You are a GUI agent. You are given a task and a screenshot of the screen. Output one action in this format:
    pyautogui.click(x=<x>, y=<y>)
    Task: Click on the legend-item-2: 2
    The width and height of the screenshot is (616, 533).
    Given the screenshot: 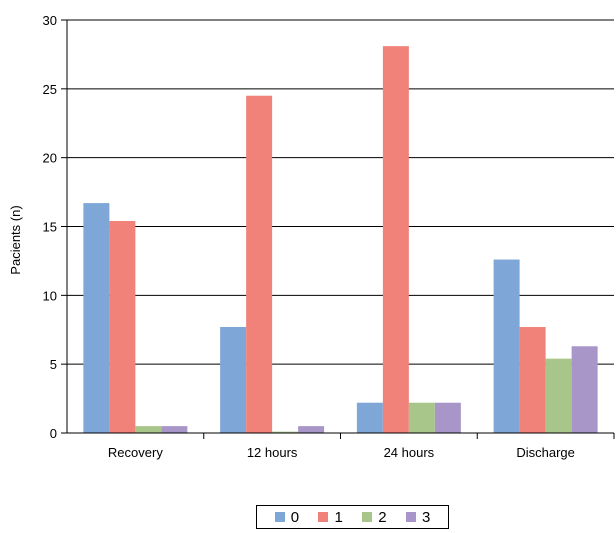 What is the action you would take?
    pyautogui.click(x=374, y=517)
    